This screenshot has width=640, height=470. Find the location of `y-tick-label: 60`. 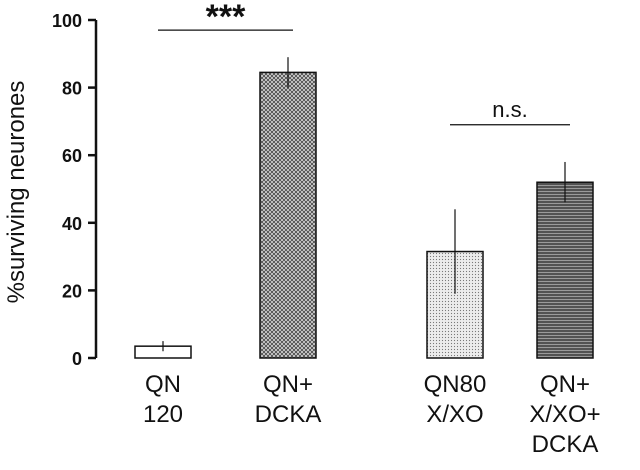

y-tick-label: 60 is located at coordinates (72, 156).